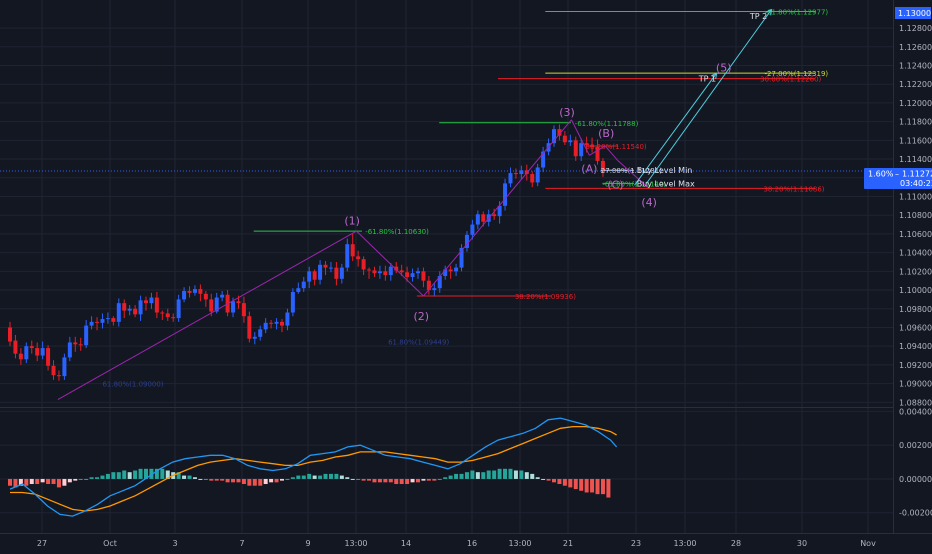  Describe the element at coordinates (793, 189) in the screenshot. I see `fib-level-label: 38.20%(1.11086)` at that location.